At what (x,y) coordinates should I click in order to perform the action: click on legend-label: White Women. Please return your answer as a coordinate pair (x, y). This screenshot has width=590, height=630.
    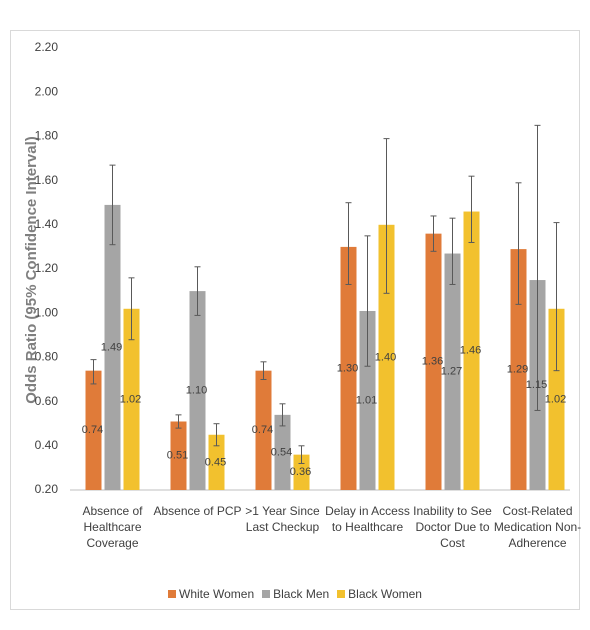
    Looking at the image, I should click on (217, 594).